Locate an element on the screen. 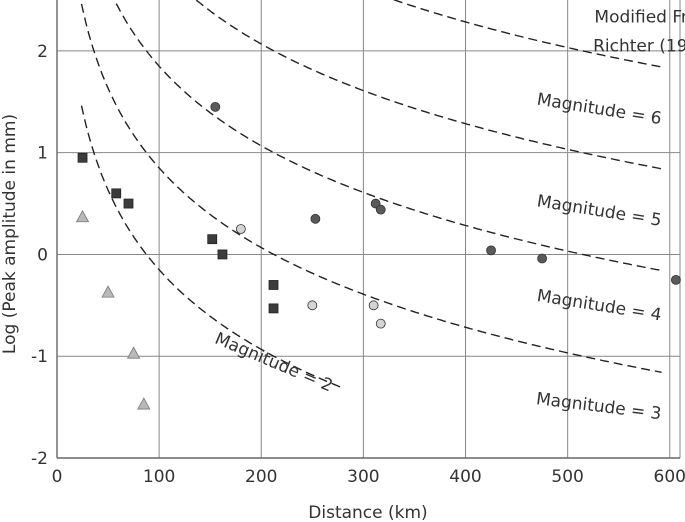 Image resolution: width=685 pixels, height=522 pixels. x-tick-label: 400 is located at coordinates (465, 477).